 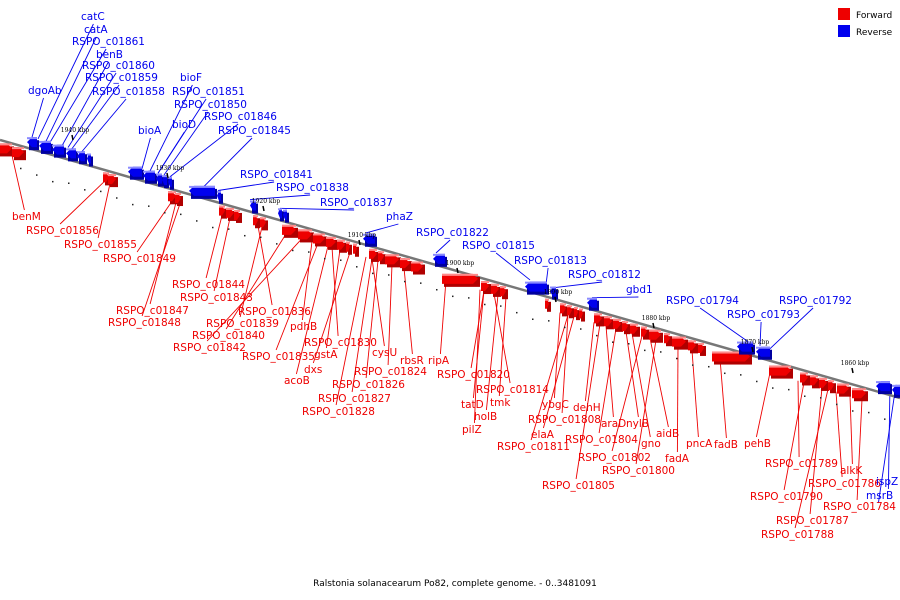 What do you see at coordinates (699, 444) in the screenshot?
I see `forward-gene-label-pnca: pncA` at bounding box center [699, 444].